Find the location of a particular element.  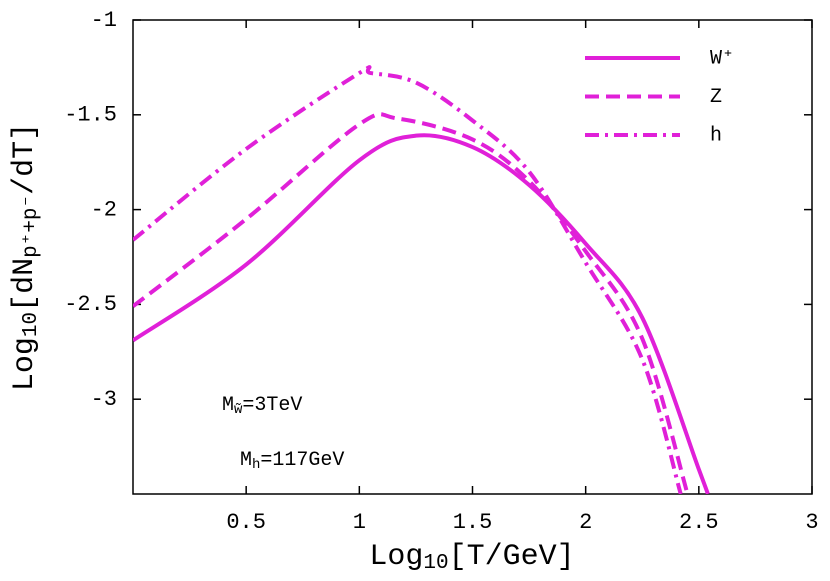

x-tick-label: 2.5 is located at coordinates (699, 522).